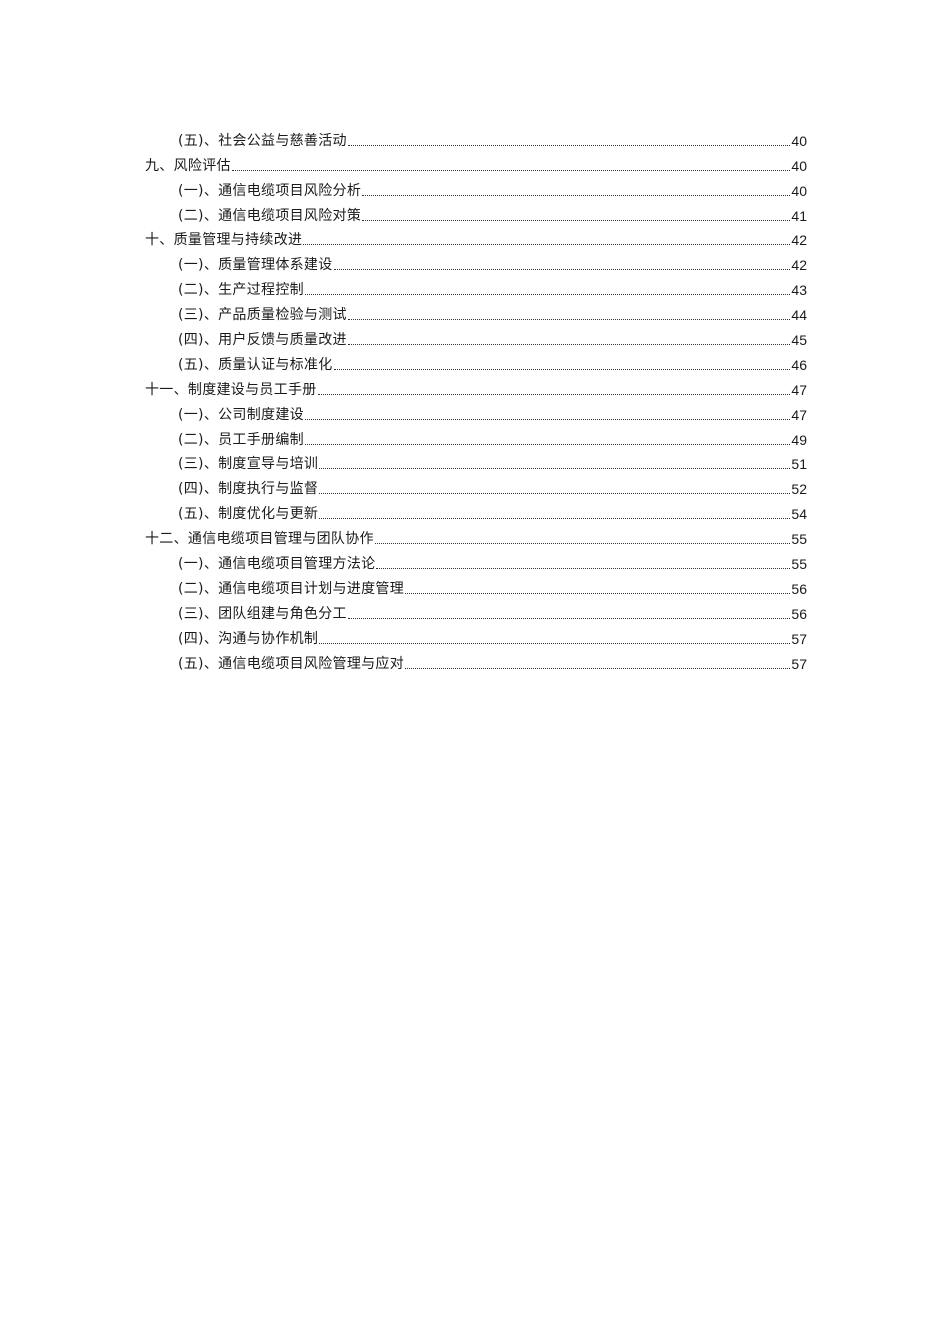 The width and height of the screenshot is (950, 1344). What do you see at coordinates (476, 336) in the screenshot?
I see `toc-section-entry: (四)、用户反馈与质量改进 45` at bounding box center [476, 336].